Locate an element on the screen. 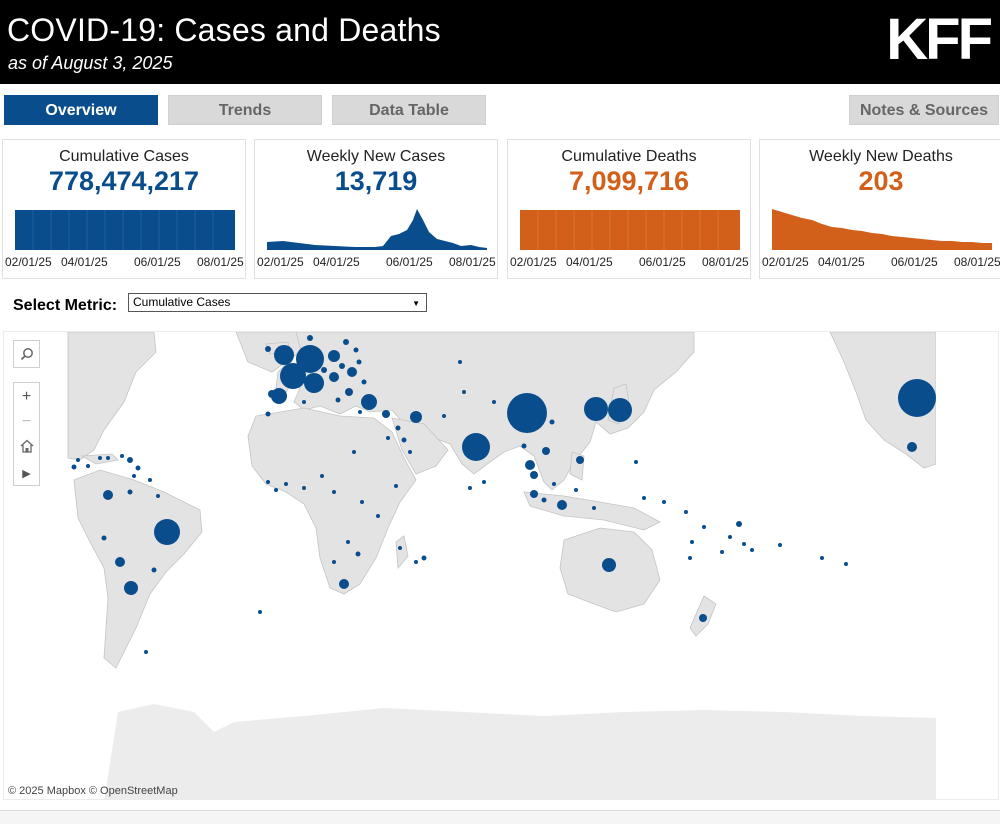 Image resolution: width=1000 pixels, height=824 pixels. map-right-margin is located at coordinates (967, 565).